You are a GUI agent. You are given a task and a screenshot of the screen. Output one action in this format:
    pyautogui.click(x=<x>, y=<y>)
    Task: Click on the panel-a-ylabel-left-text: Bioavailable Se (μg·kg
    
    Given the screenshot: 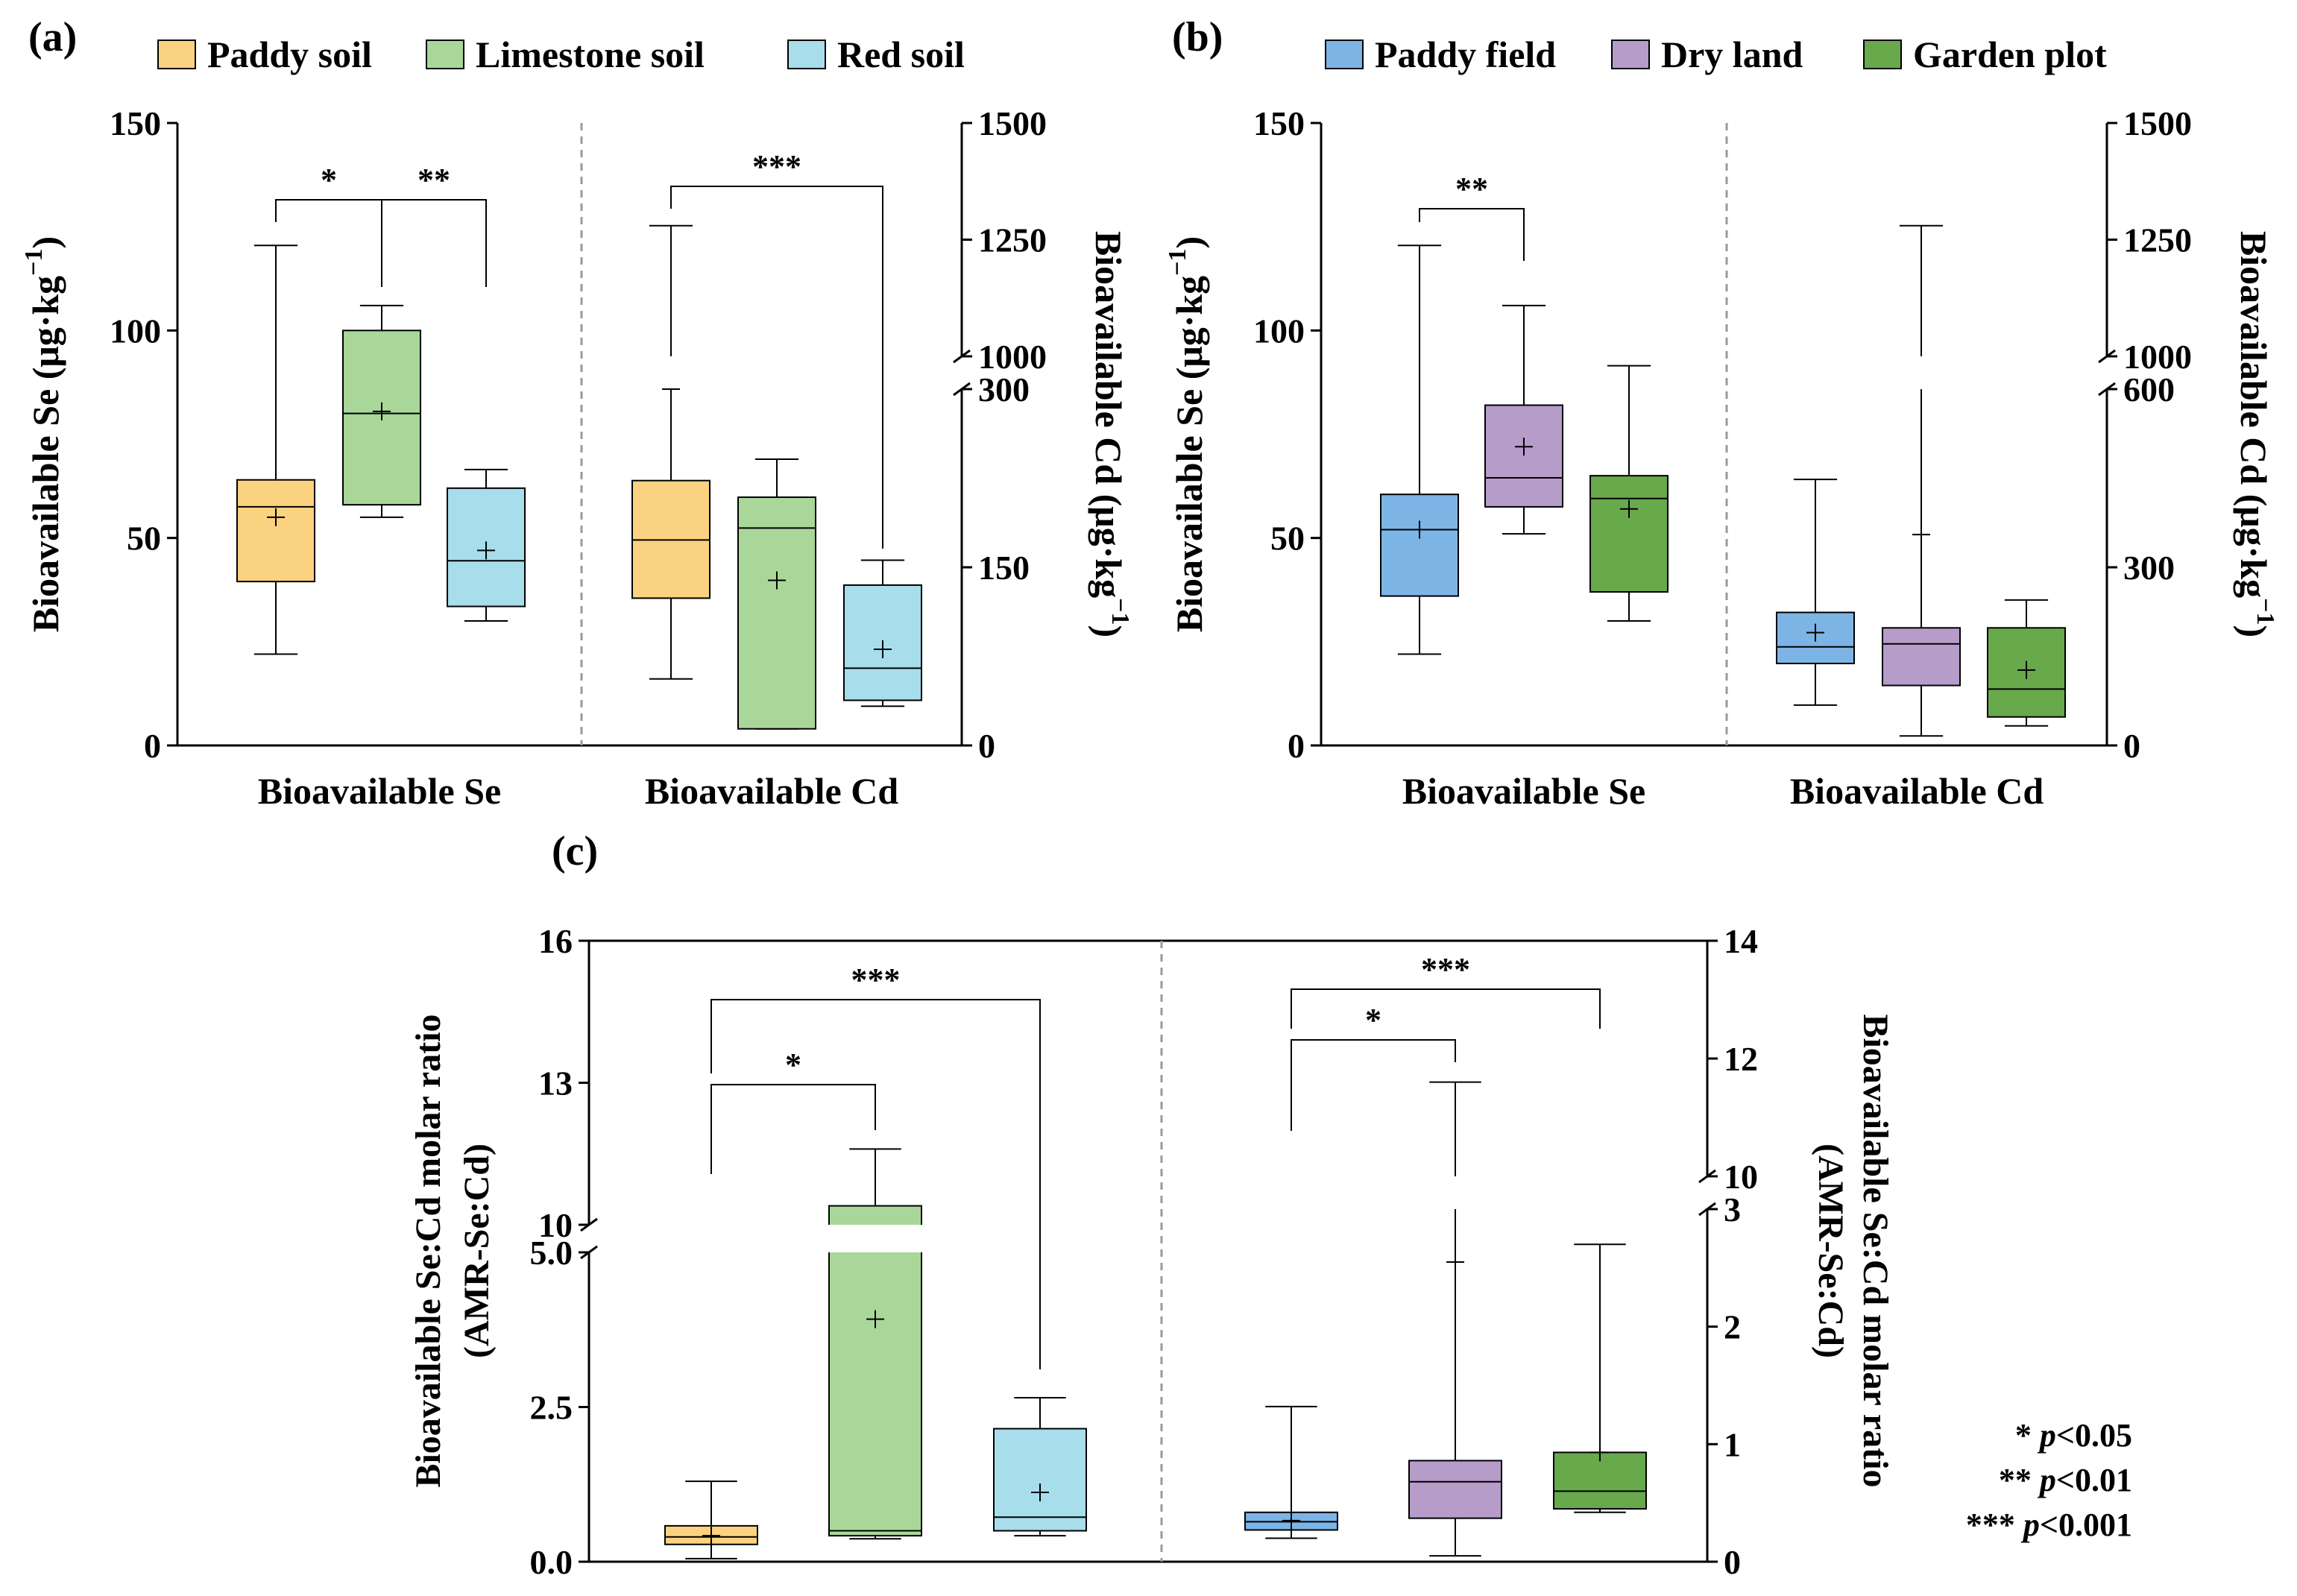 What is the action you would take?
    pyautogui.click(x=45, y=454)
    